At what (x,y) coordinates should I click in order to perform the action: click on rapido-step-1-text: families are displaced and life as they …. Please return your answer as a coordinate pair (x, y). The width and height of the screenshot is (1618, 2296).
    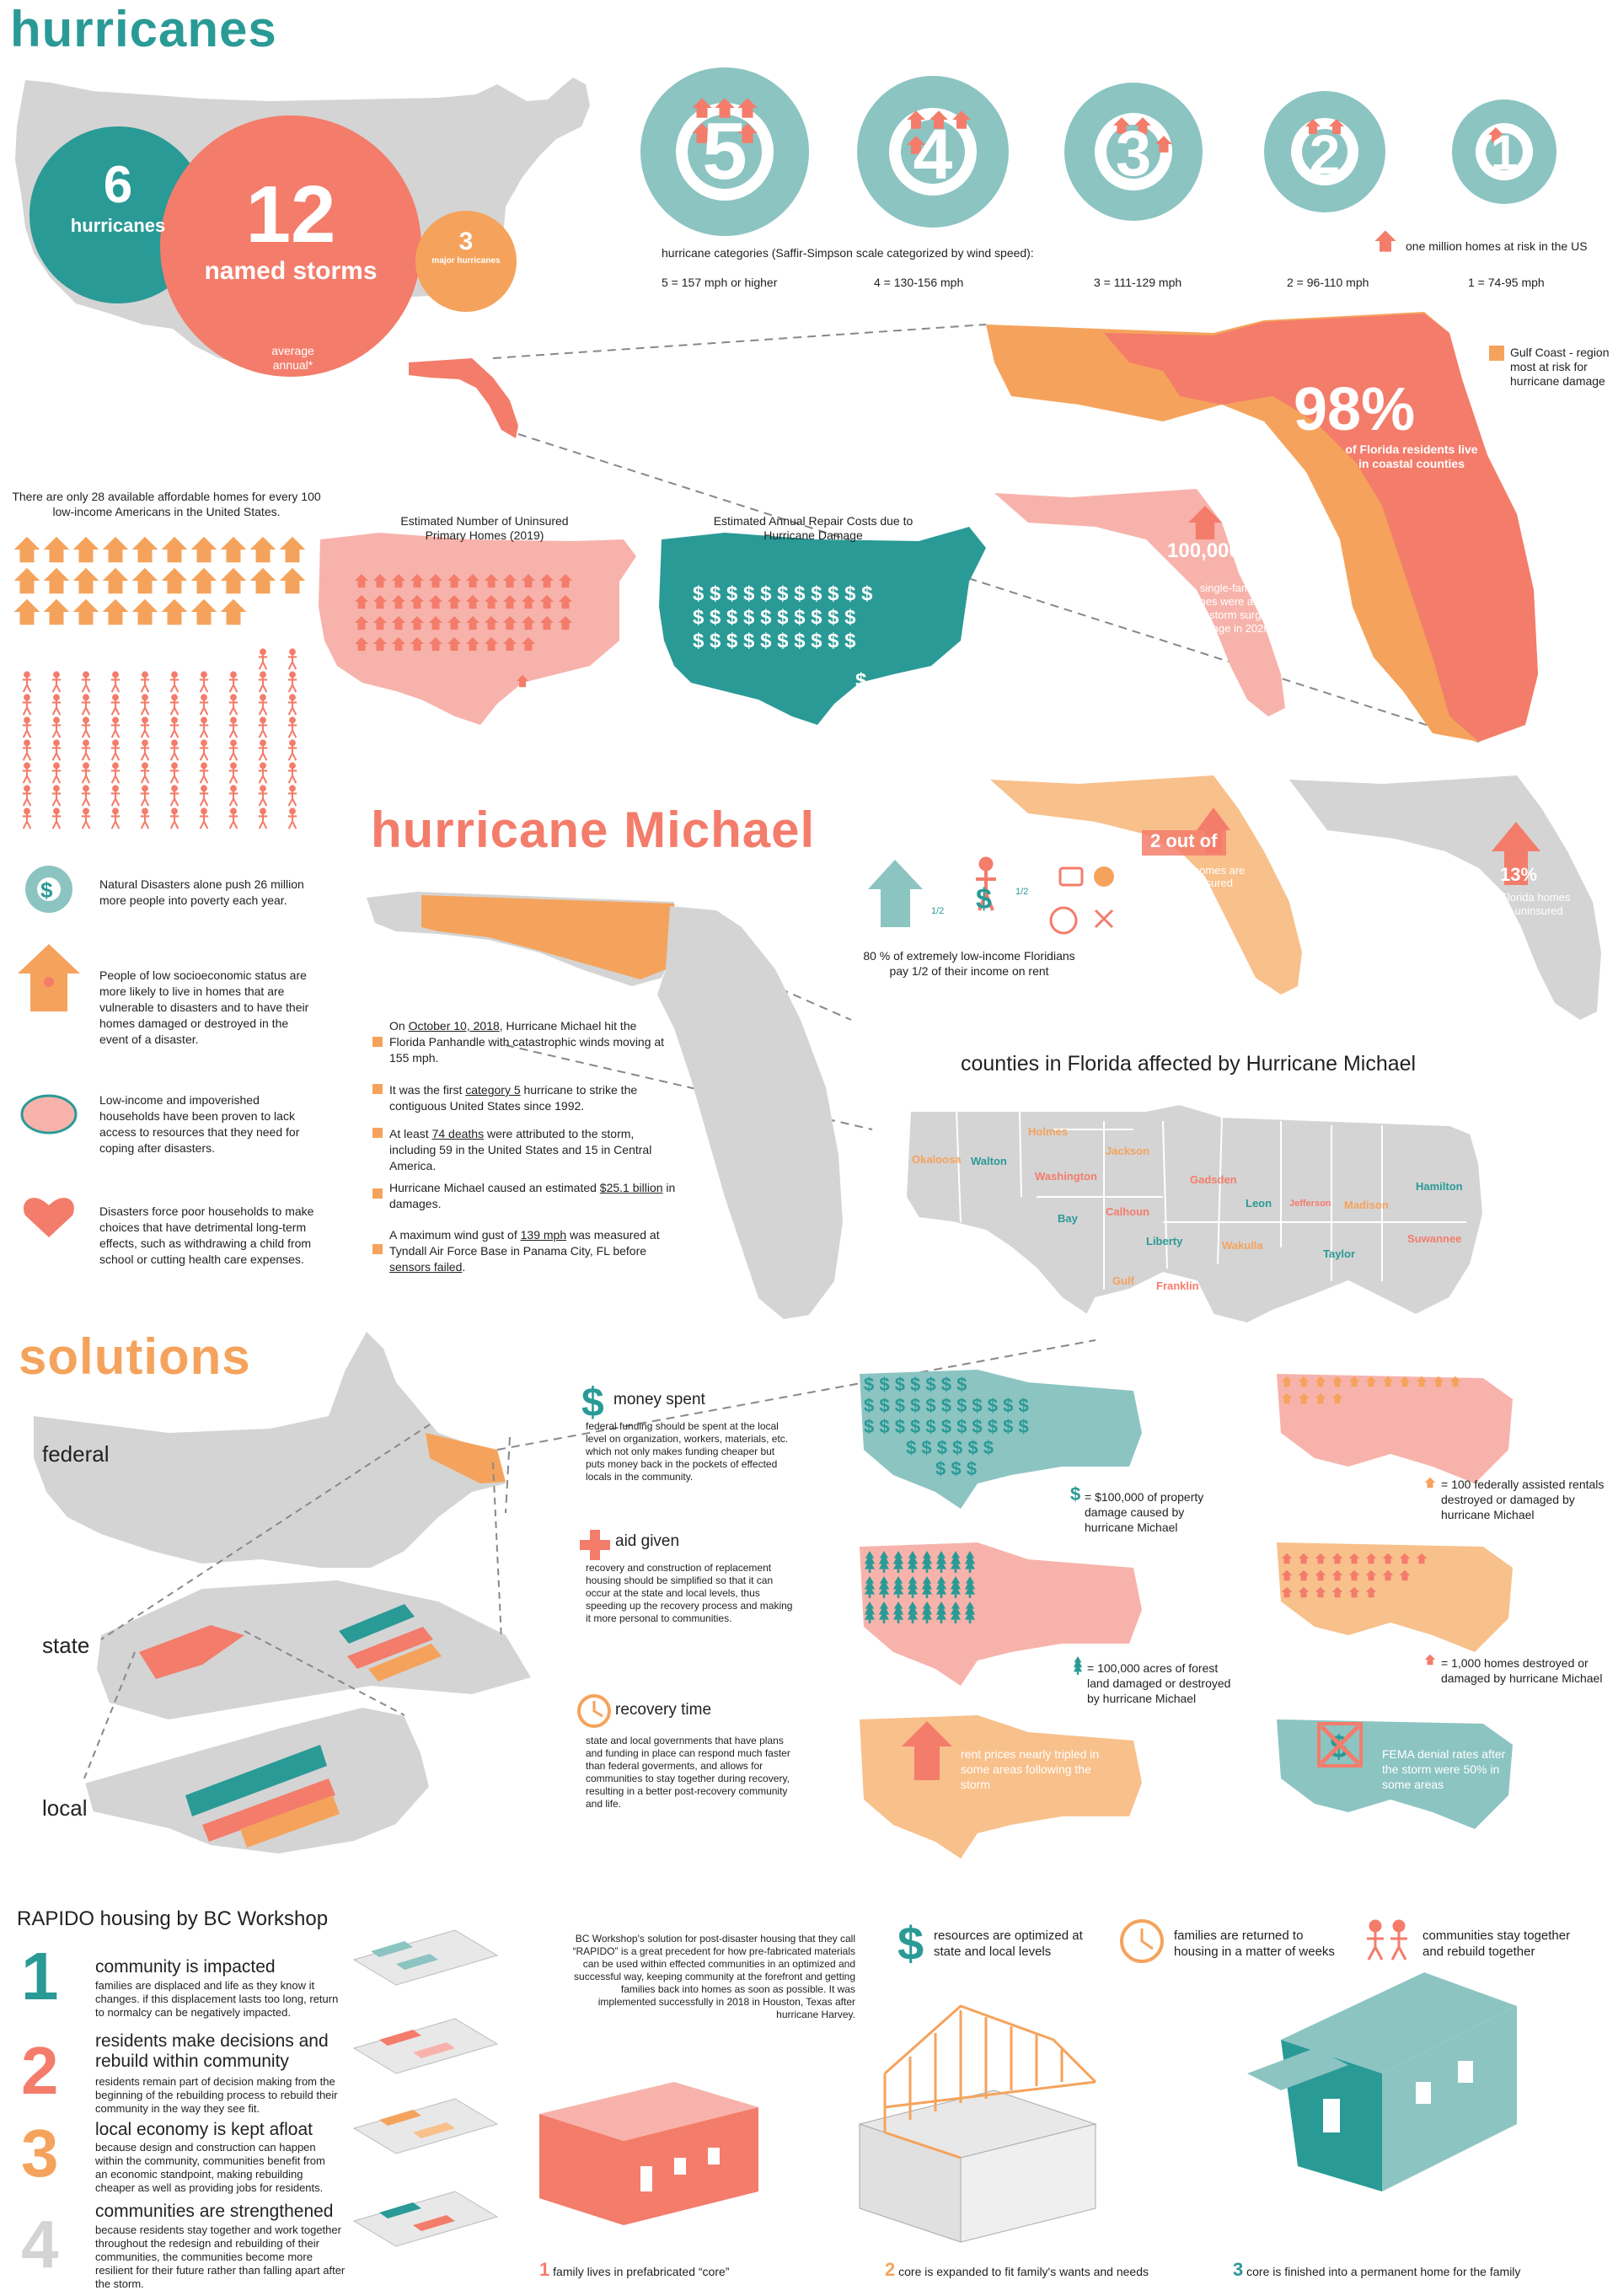
    Looking at the image, I should click on (217, 1999).